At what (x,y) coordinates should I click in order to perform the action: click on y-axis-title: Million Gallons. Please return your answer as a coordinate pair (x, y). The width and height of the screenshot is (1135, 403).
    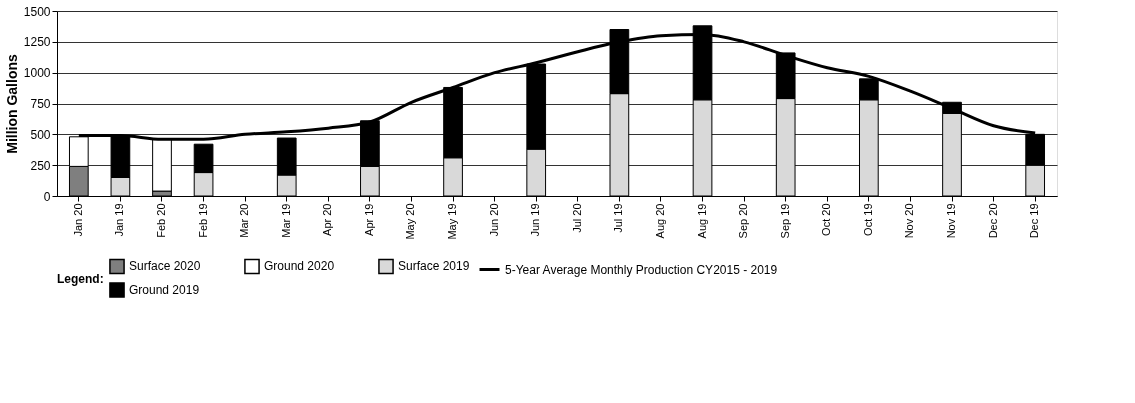
    Looking at the image, I should click on (11, 104).